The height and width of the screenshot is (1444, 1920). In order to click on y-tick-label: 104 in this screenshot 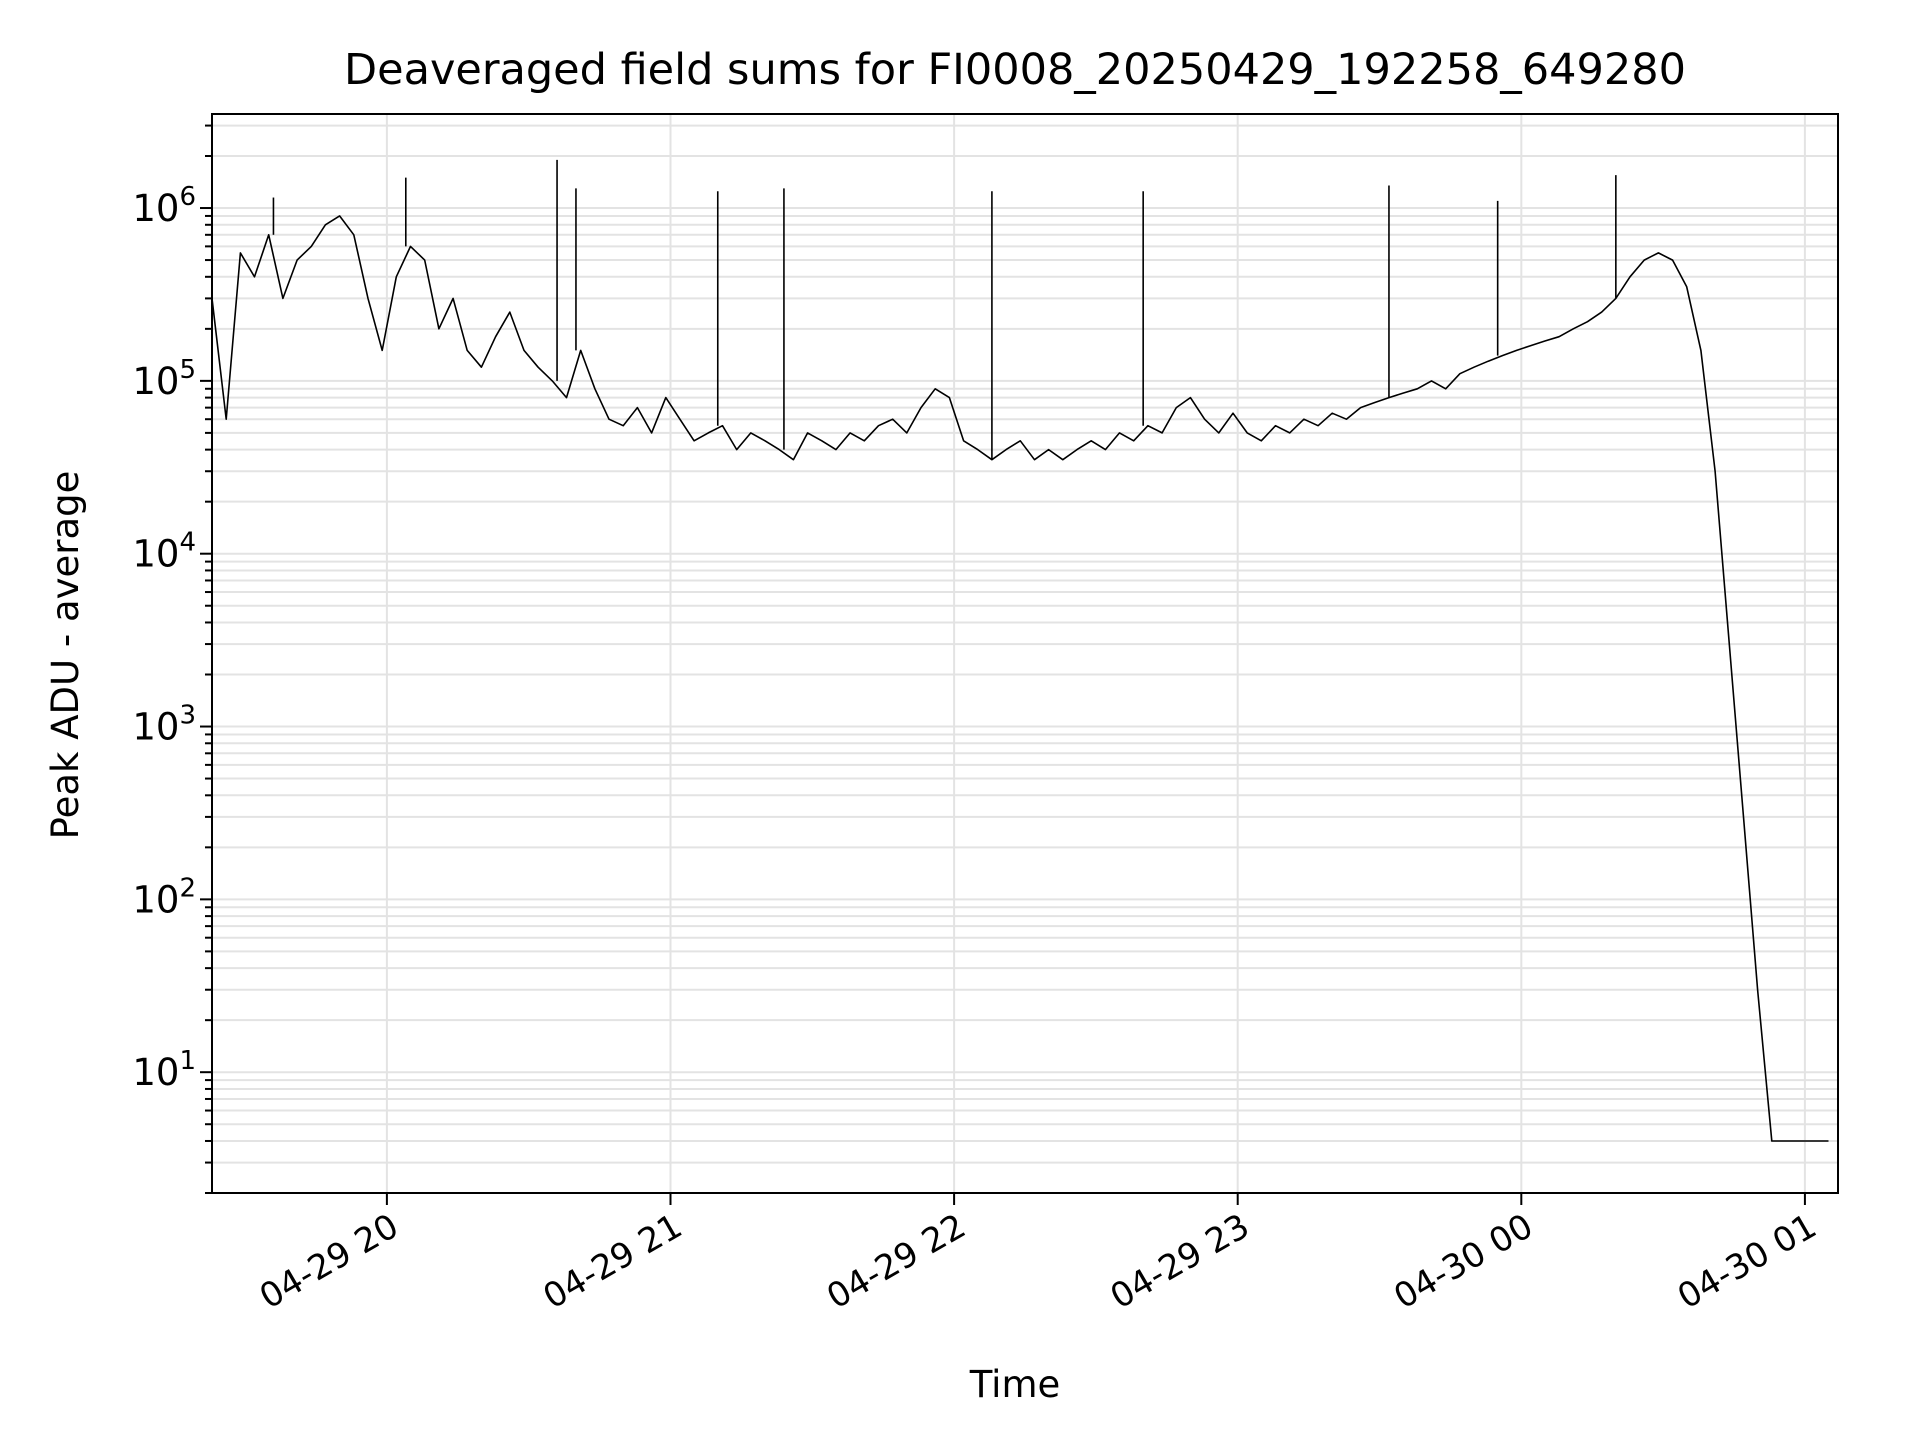, I will do `click(164, 552)`.